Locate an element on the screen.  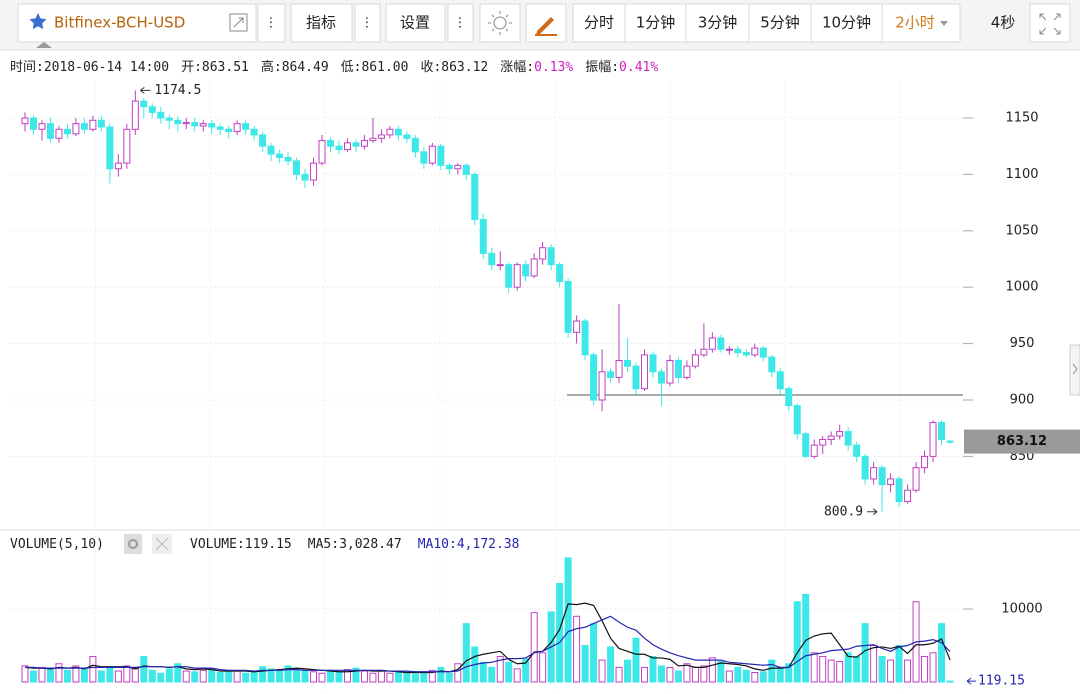
max-label: 1174.5 is located at coordinates (177, 90).